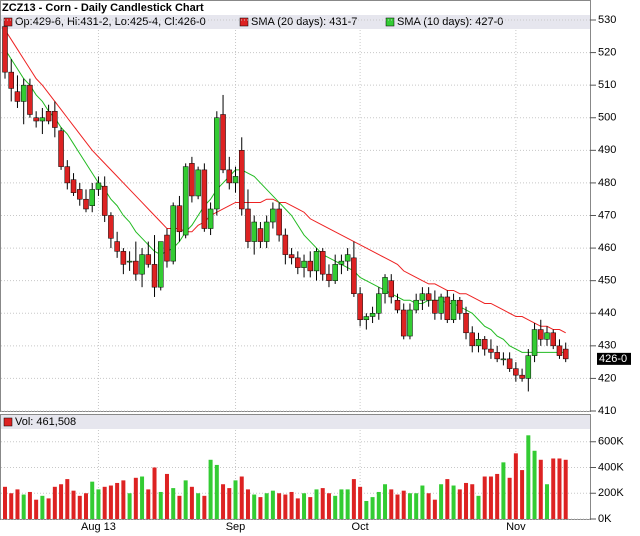 The width and height of the screenshot is (640, 536). What do you see at coordinates (236, 527) in the screenshot?
I see `x-tick-label: Sep` at bounding box center [236, 527].